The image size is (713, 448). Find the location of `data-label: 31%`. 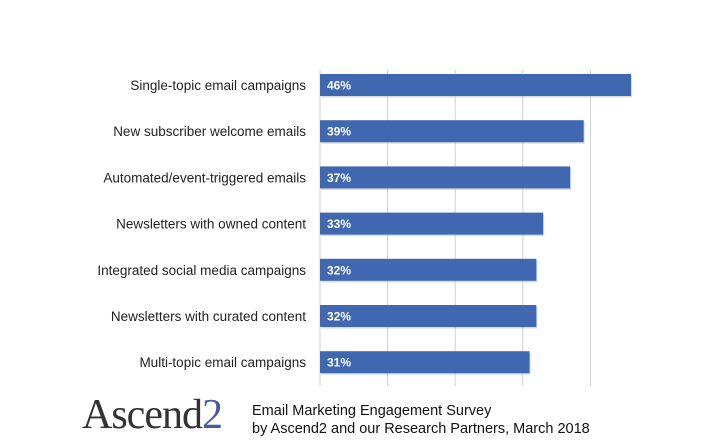

data-label: 31% is located at coordinates (339, 363).